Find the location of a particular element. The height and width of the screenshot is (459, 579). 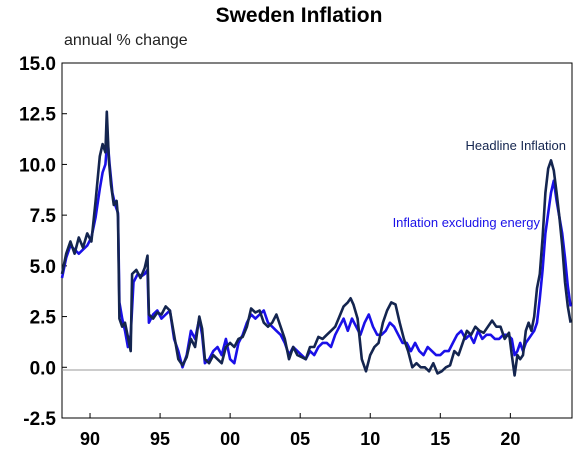

y-tick-label: 0.0 is located at coordinates (43, 368).